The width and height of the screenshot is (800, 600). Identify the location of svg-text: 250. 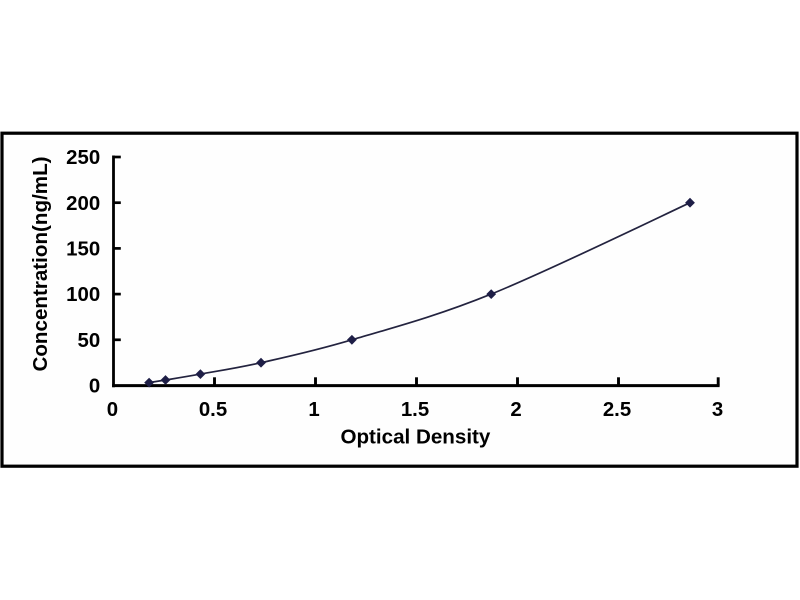
(83, 158).